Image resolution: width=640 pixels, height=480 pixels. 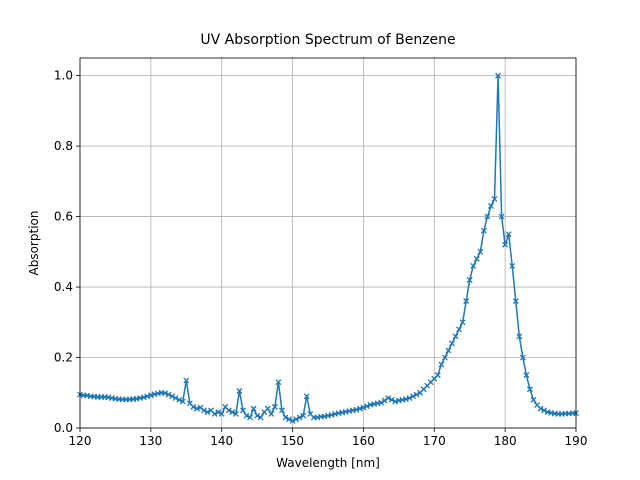 I want to click on x-tick-label: 150, so click(x=292, y=441).